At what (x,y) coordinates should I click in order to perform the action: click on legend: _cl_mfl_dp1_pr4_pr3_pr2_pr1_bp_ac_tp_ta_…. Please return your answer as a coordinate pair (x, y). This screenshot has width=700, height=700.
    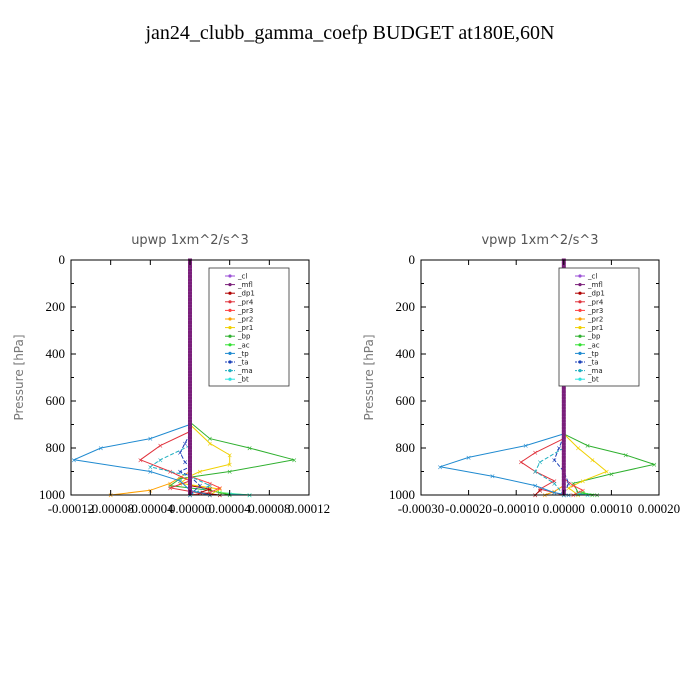
    Looking at the image, I should click on (599, 327).